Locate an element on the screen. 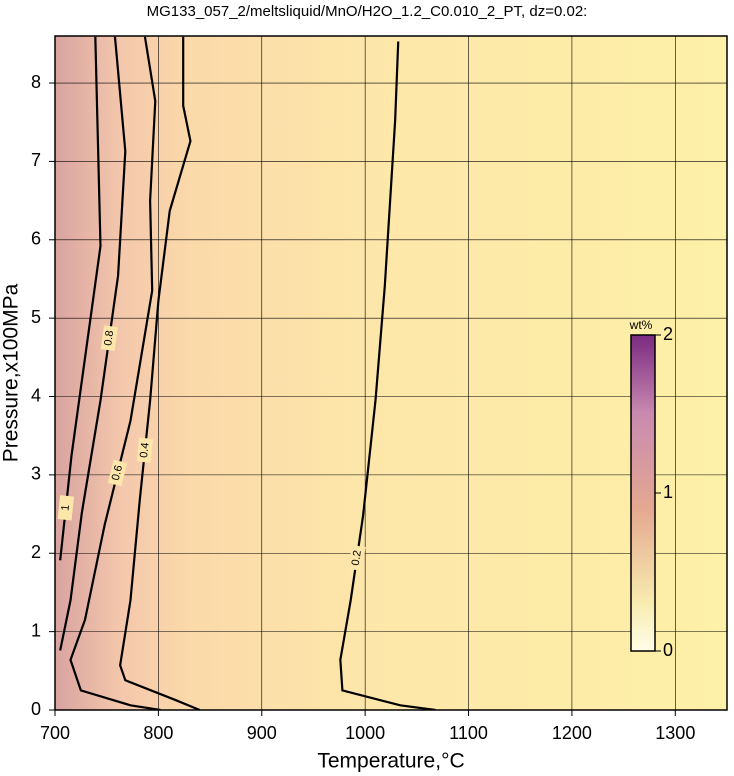 Image resolution: width=734 pixels, height=776 pixels. y-tick-label: 3 is located at coordinates (36, 474).